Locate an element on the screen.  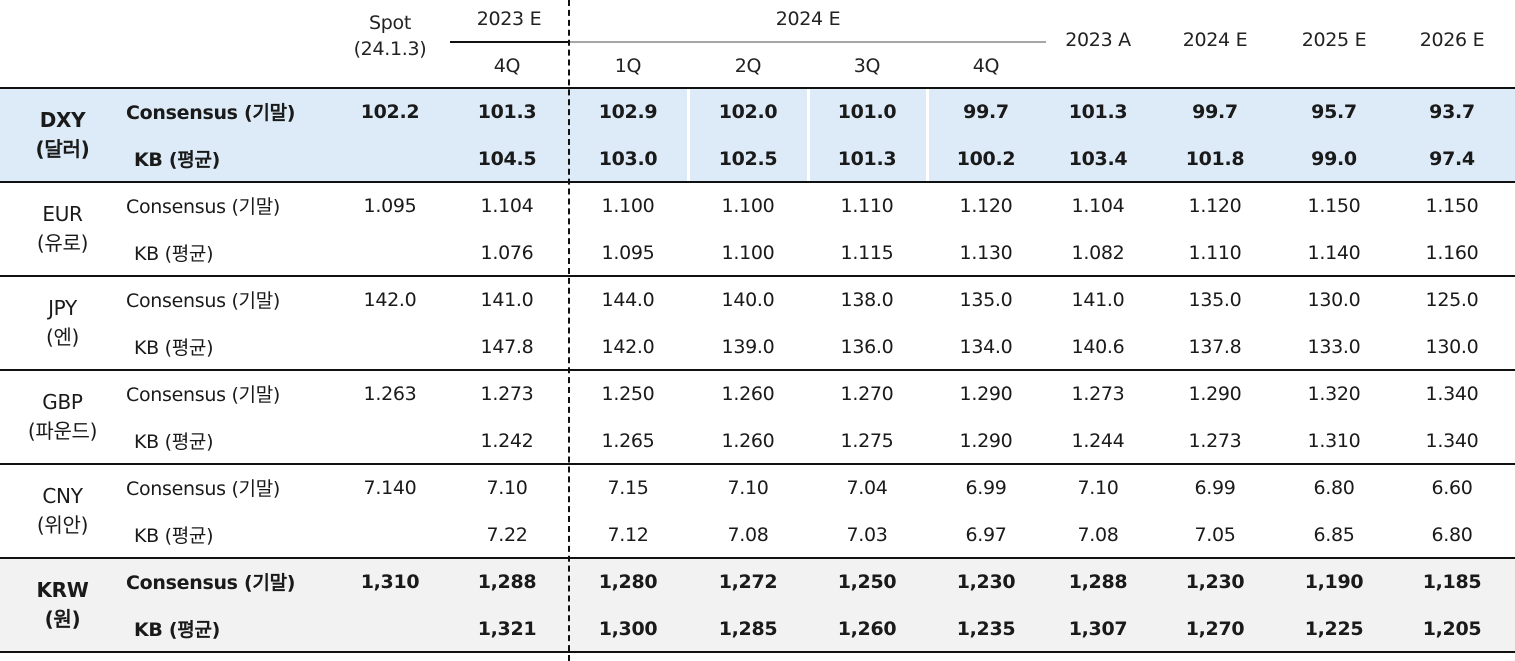
value-cell: 1.263 is located at coordinates (390, 393).